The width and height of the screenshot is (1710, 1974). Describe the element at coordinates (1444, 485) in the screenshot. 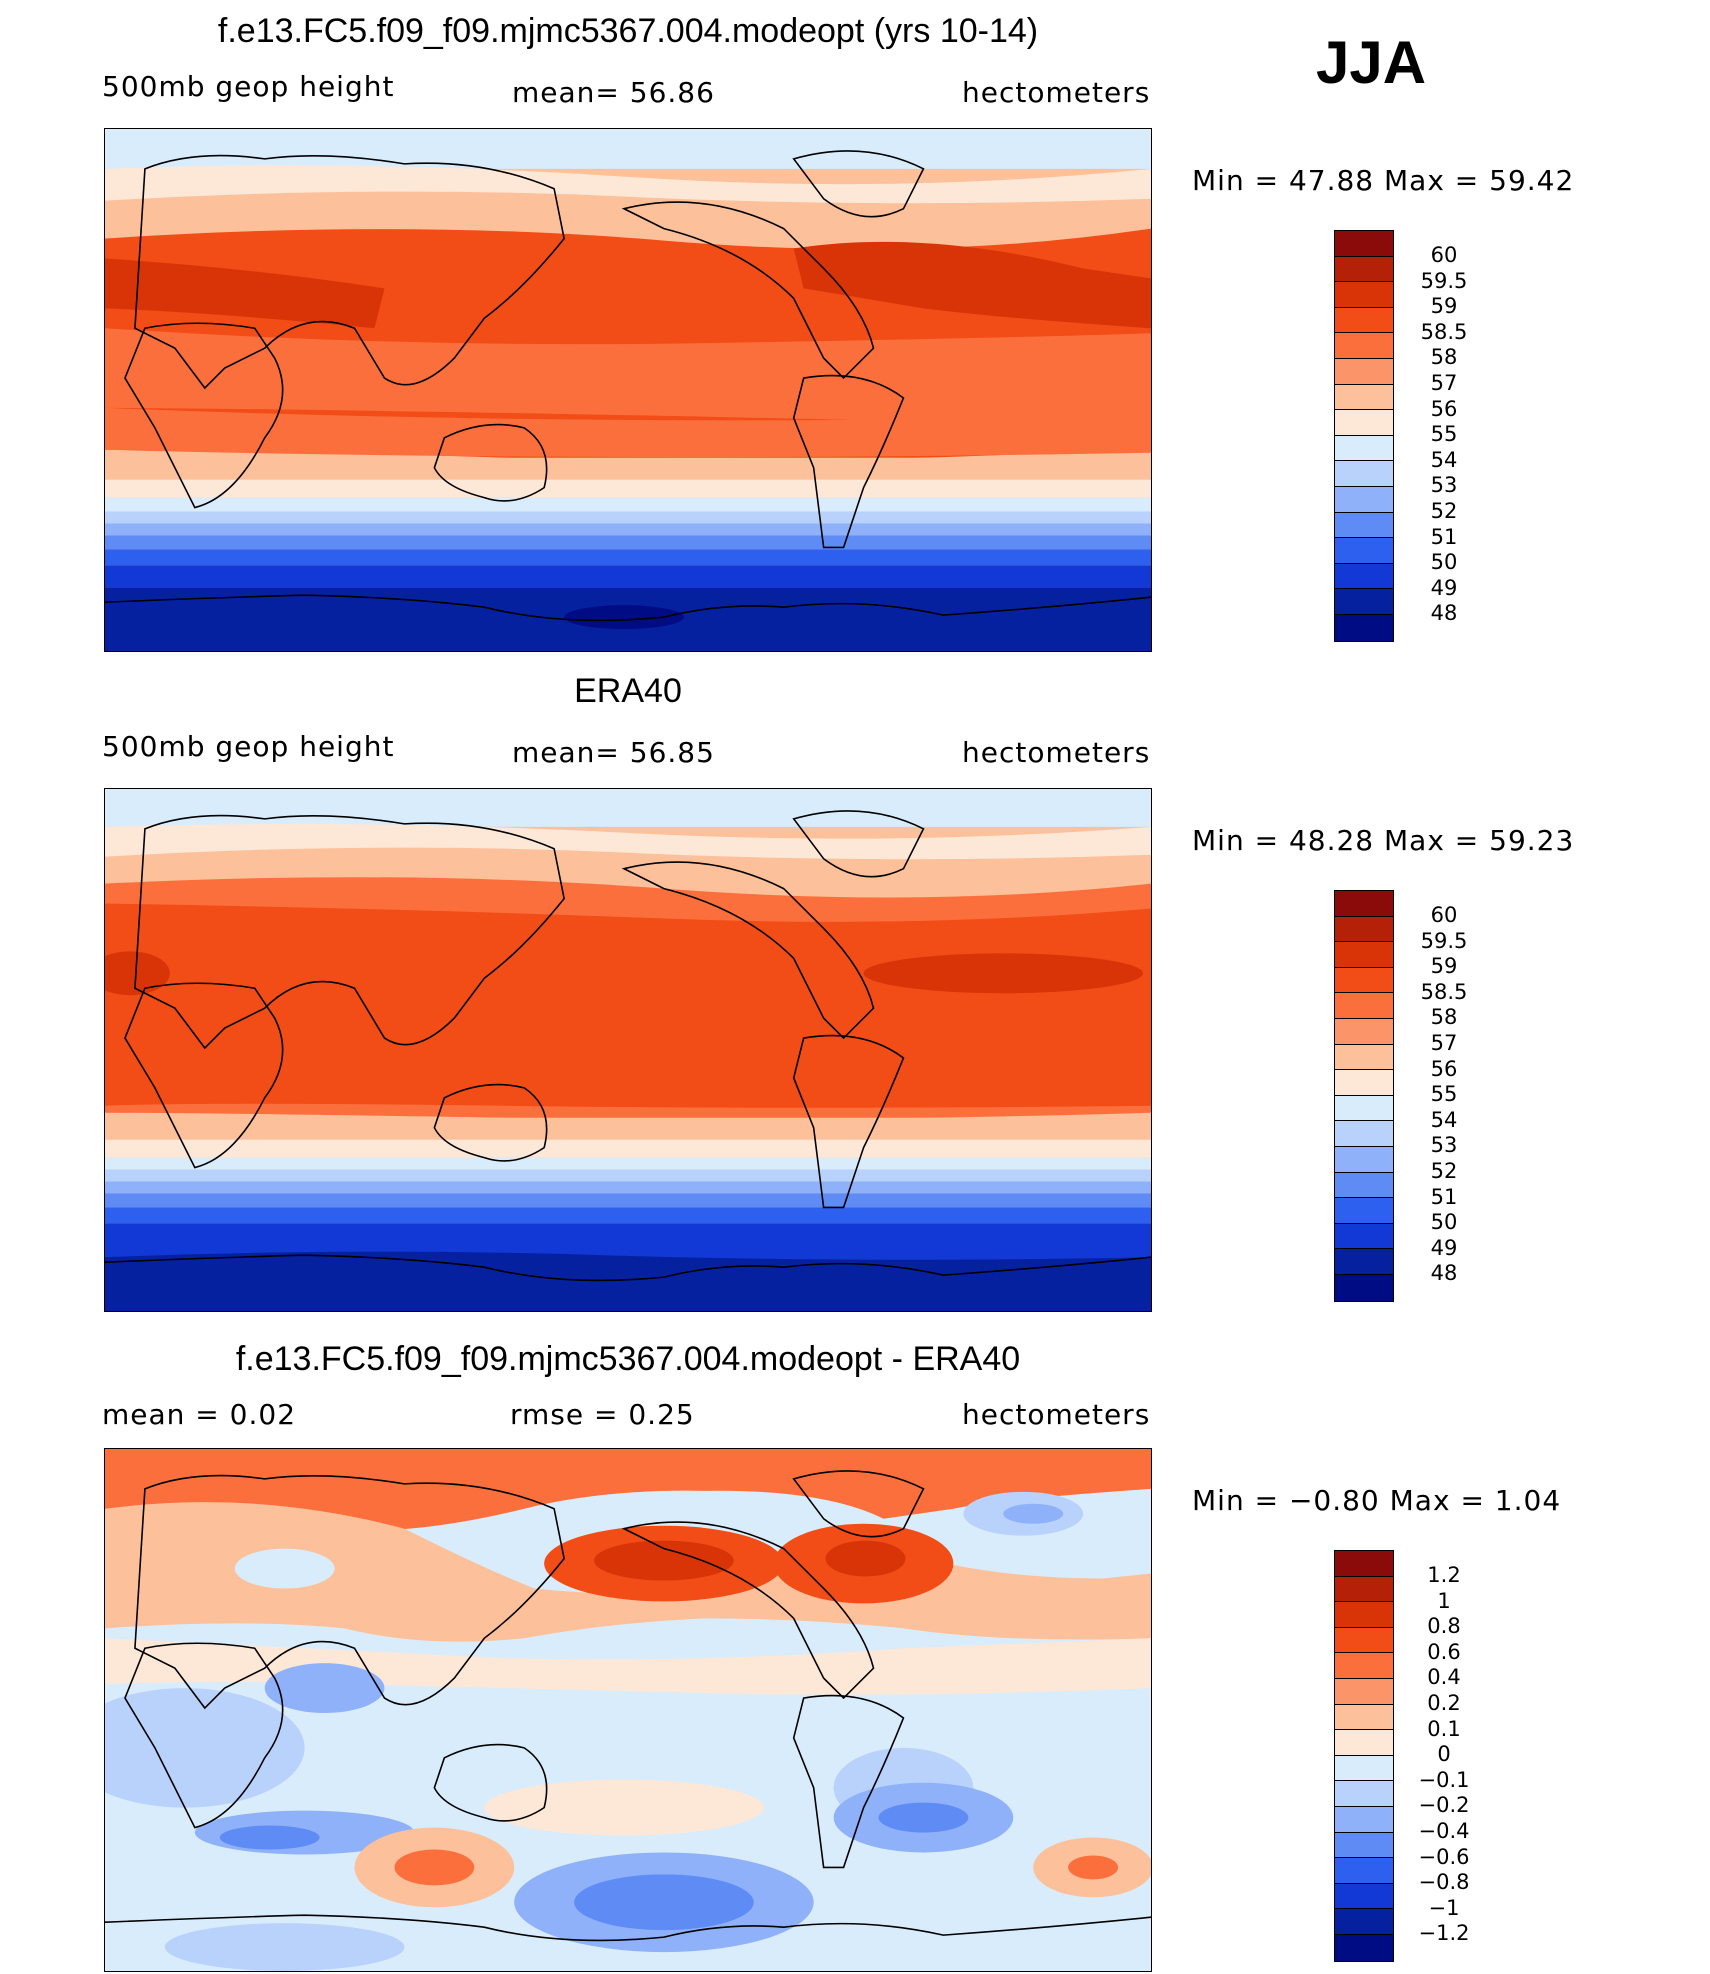

I see `colorbar-tick-label: 53` at that location.